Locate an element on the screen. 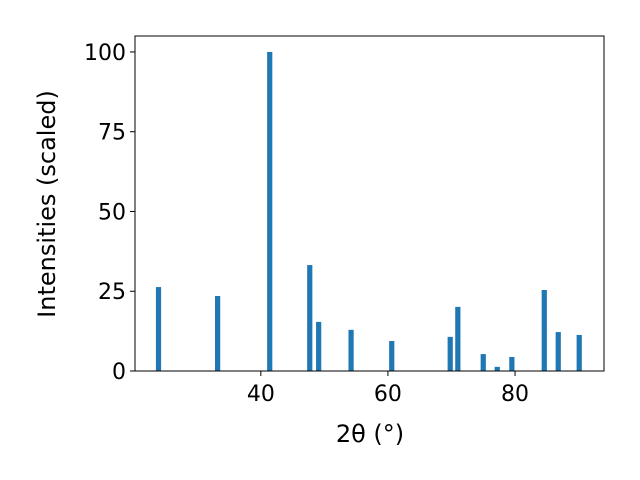 The image size is (640, 480). x-axis-label: 2θ (°) is located at coordinates (370, 434).